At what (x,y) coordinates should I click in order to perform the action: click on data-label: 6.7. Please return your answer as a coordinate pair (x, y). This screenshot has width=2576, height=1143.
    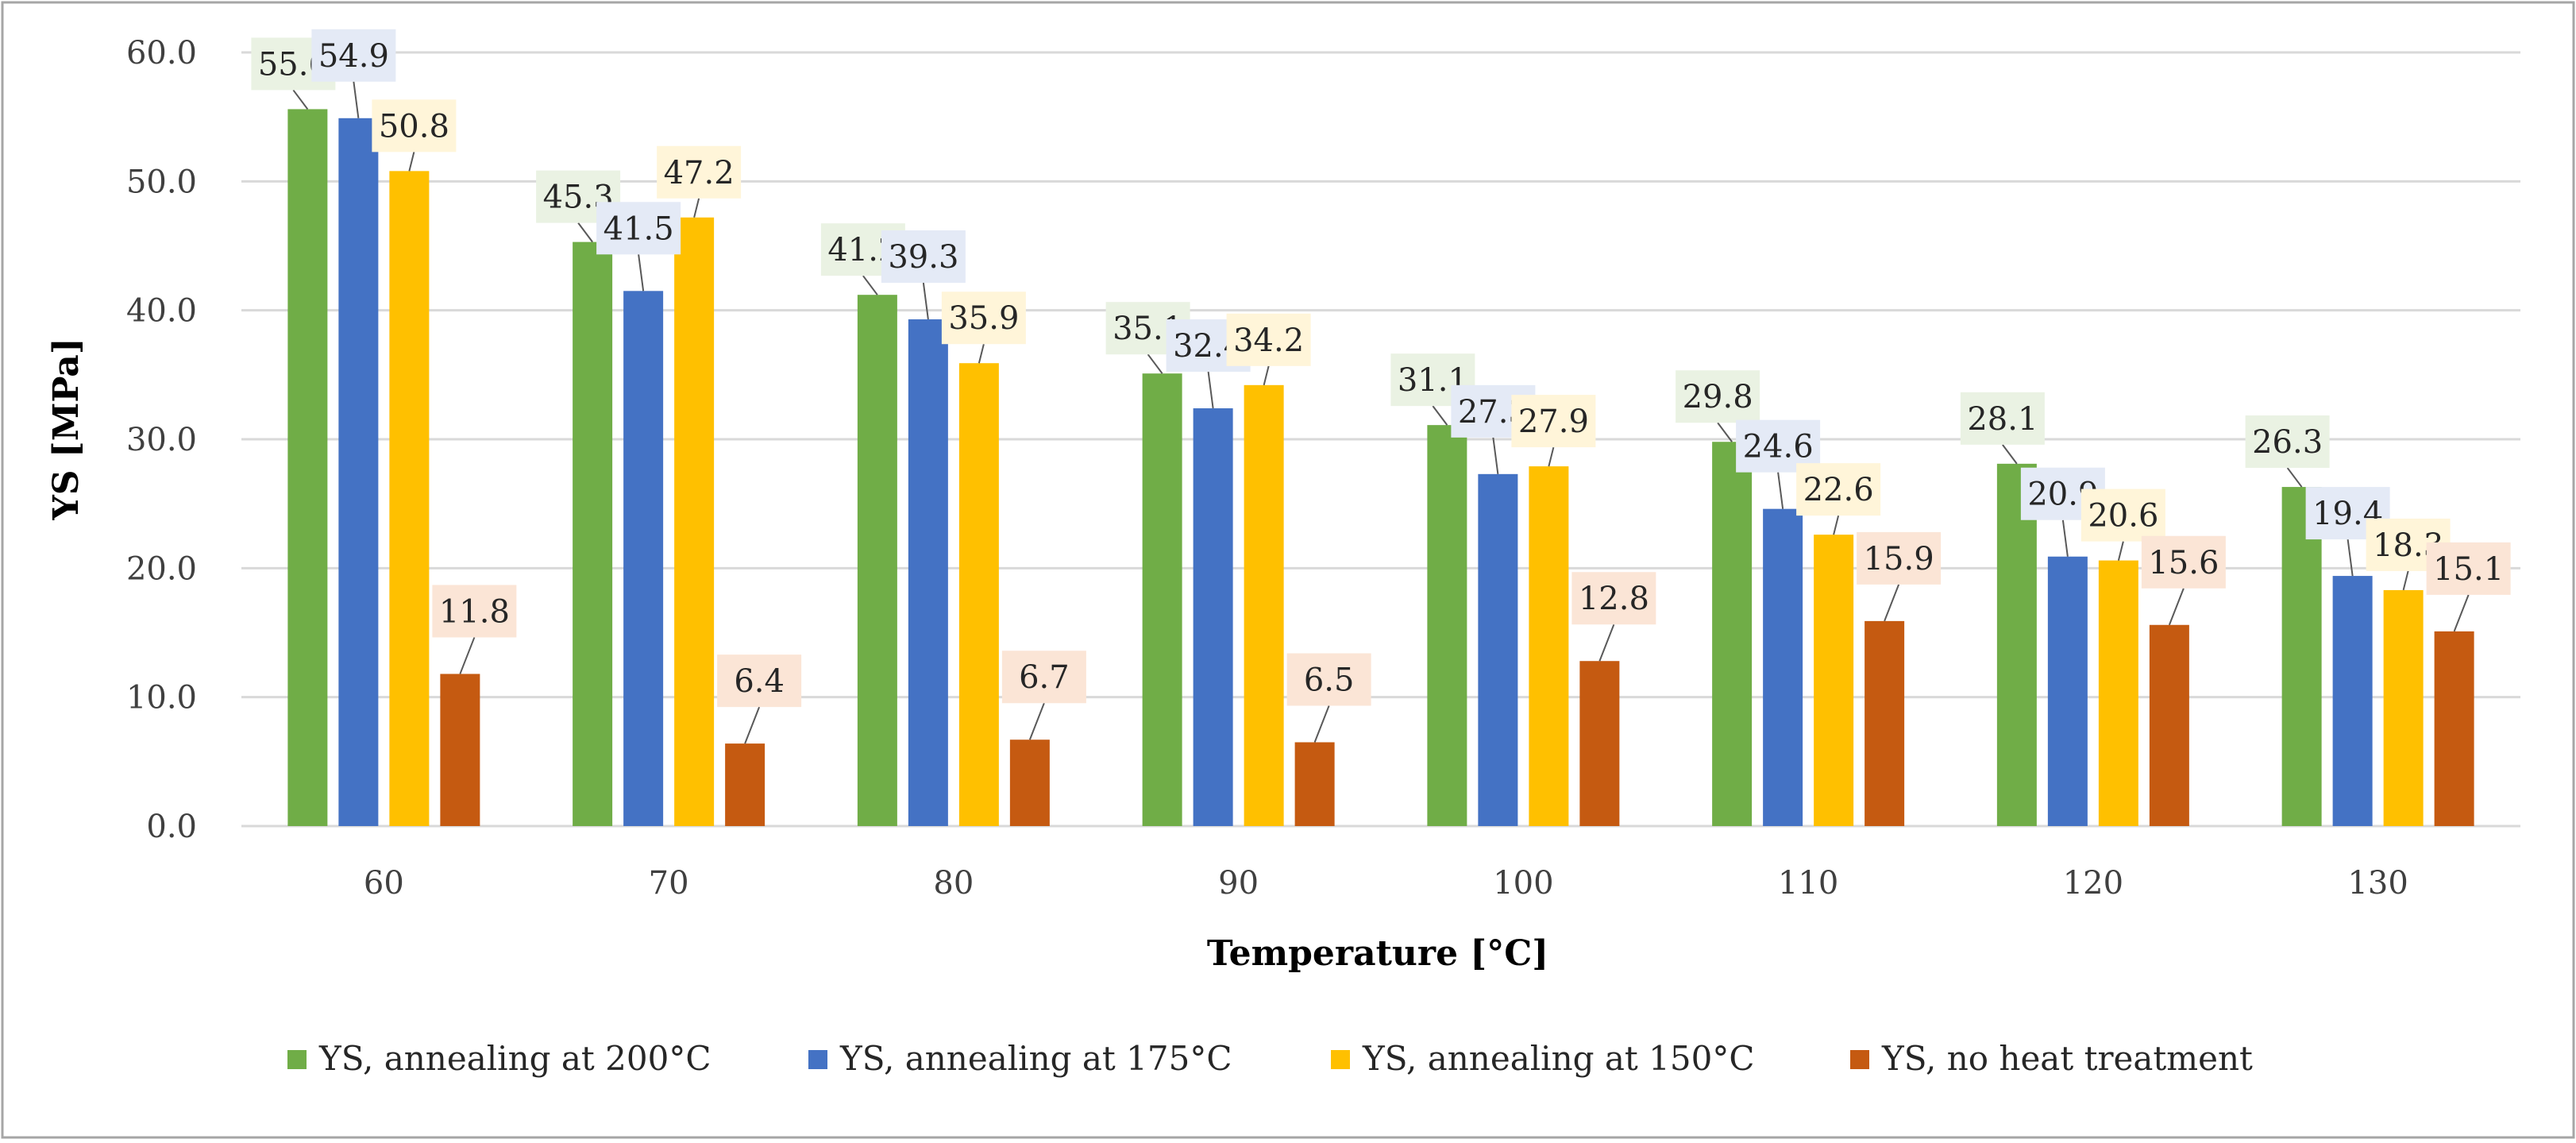
    Looking at the image, I should click on (1044, 677).